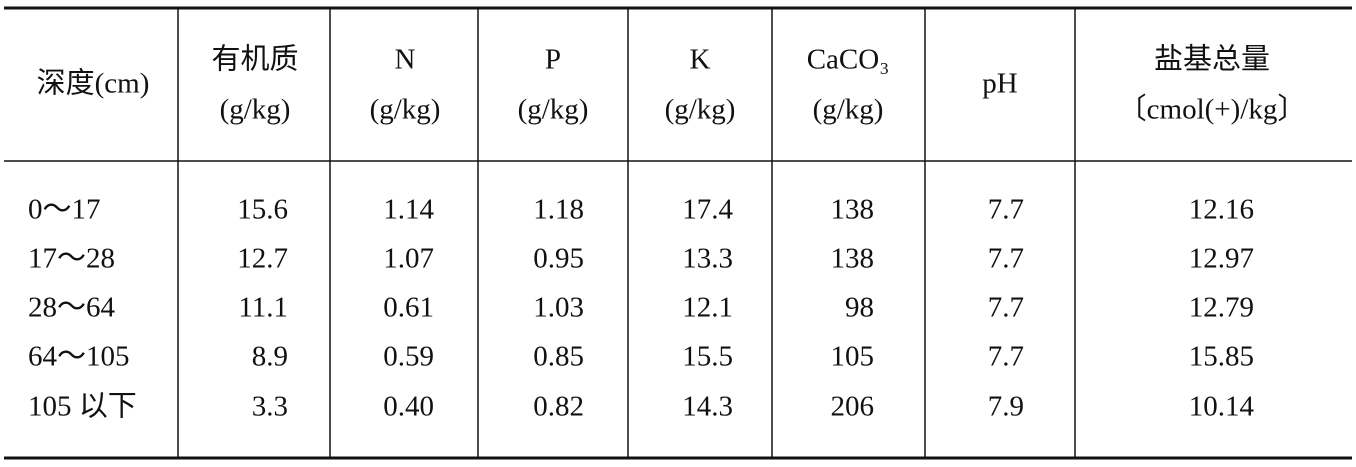 The height and width of the screenshot is (467, 1356). Describe the element at coordinates (707, 259) in the screenshot. I see `data-cell: 13.3` at that location.